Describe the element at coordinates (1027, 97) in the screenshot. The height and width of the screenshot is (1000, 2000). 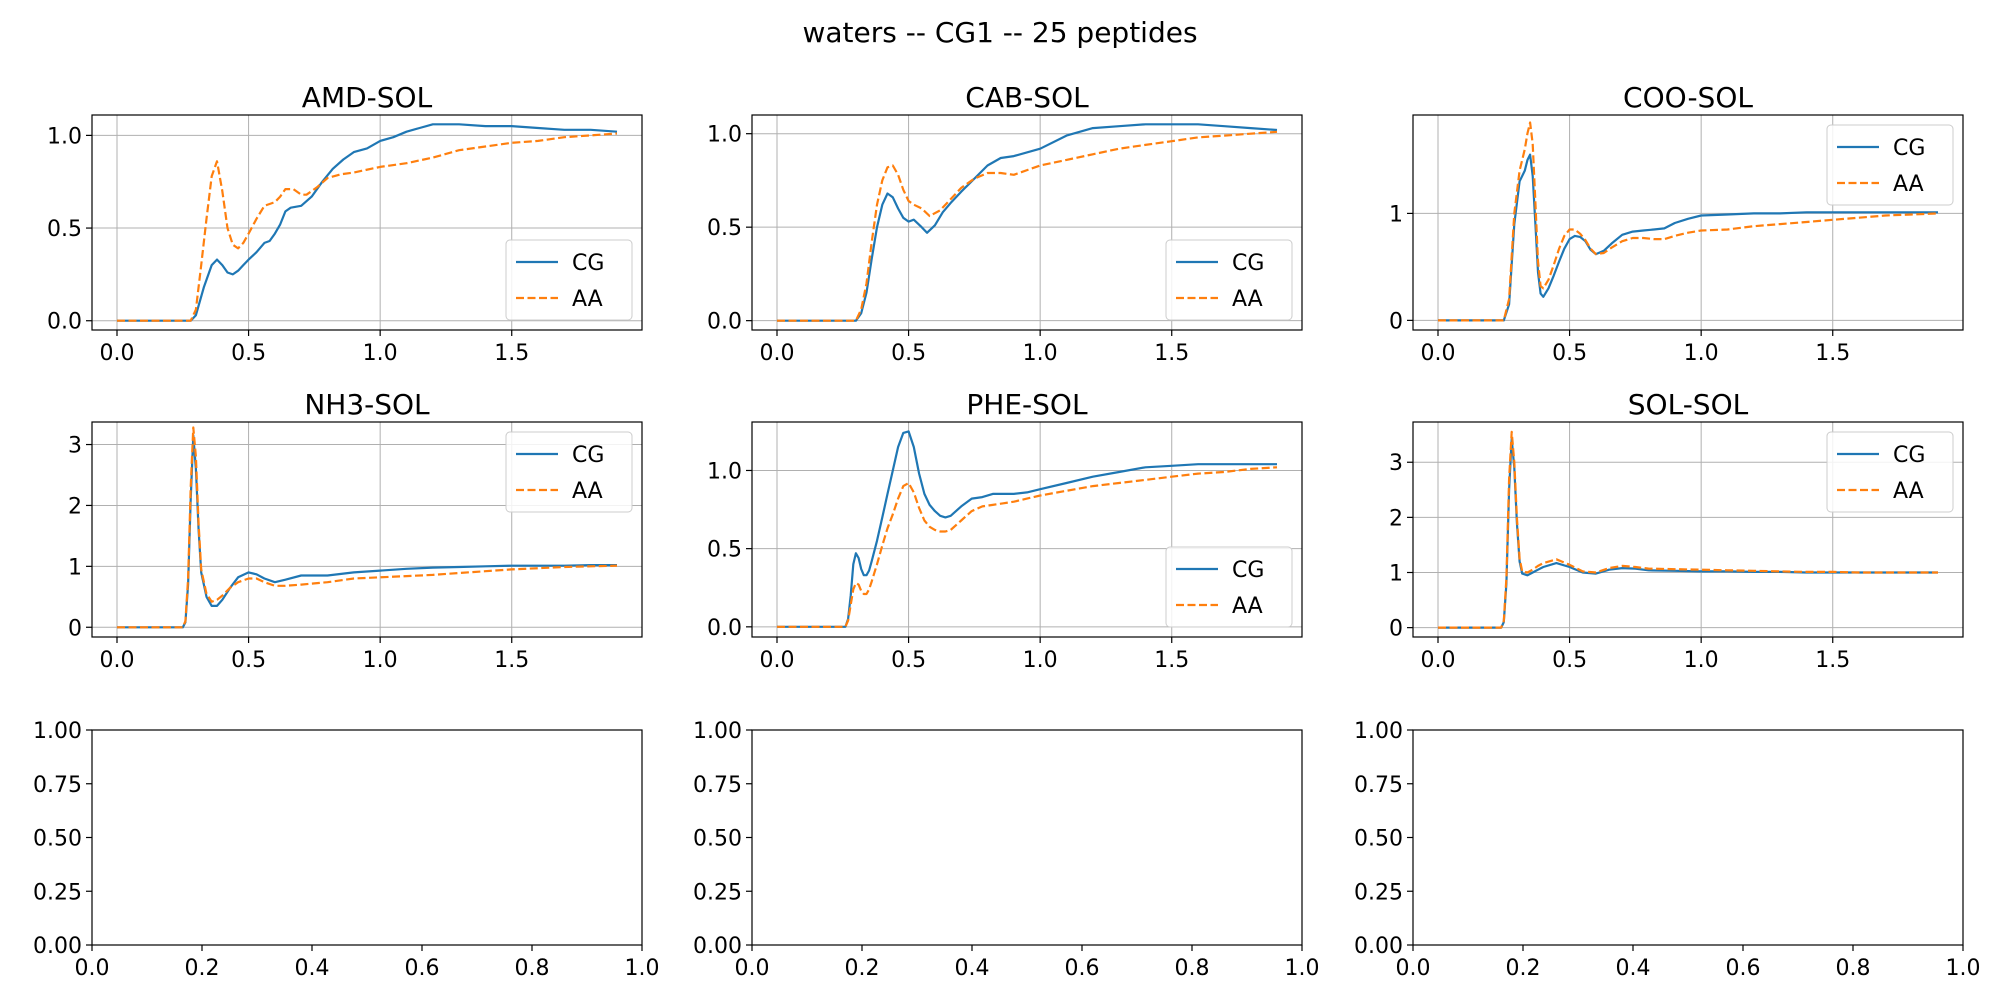
I see `subplot-title: CAB-SOL` at that location.